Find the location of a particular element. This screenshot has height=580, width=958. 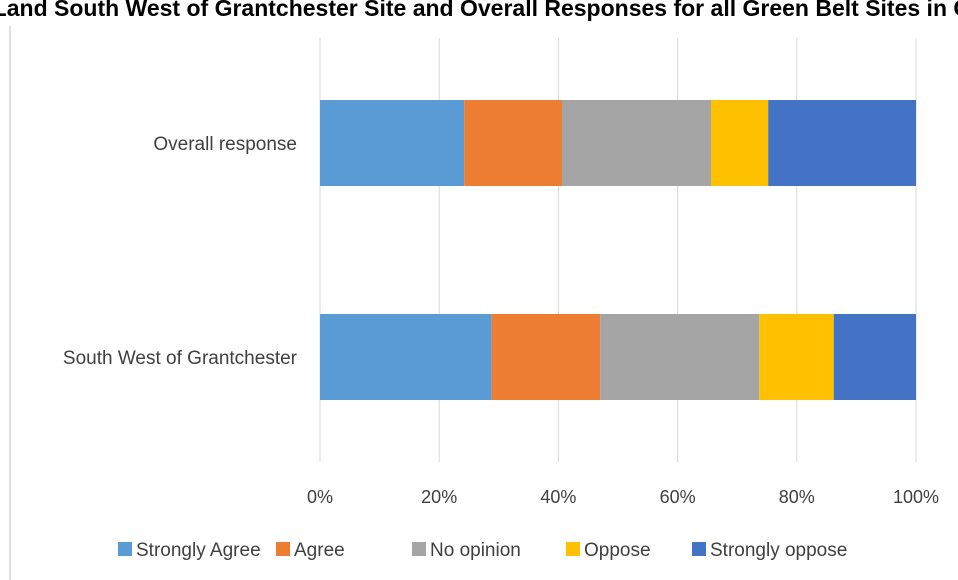

x-tick-label: 0% is located at coordinates (320, 497).